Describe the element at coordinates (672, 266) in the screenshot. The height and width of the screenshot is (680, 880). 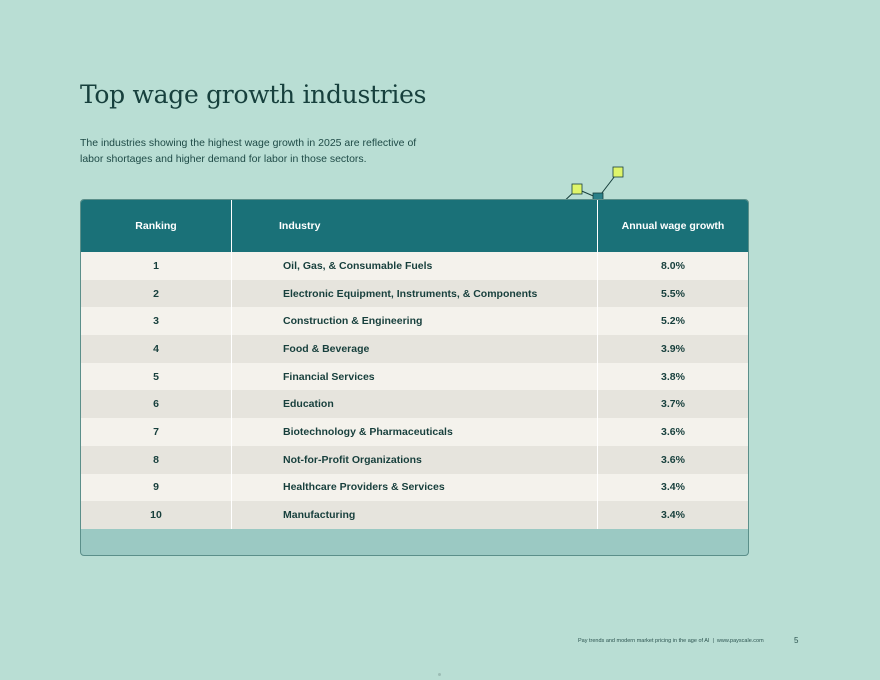
I see `growth-cell: 8.0%` at that location.